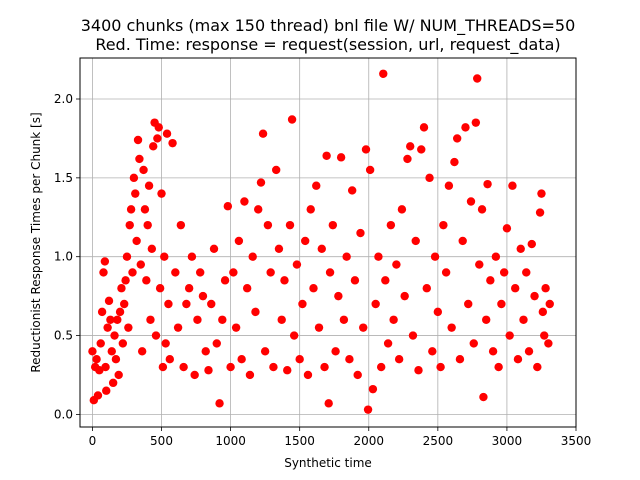 This screenshot has height=480, width=640. I want to click on y-tick-label: 1.5, so click(63, 178).